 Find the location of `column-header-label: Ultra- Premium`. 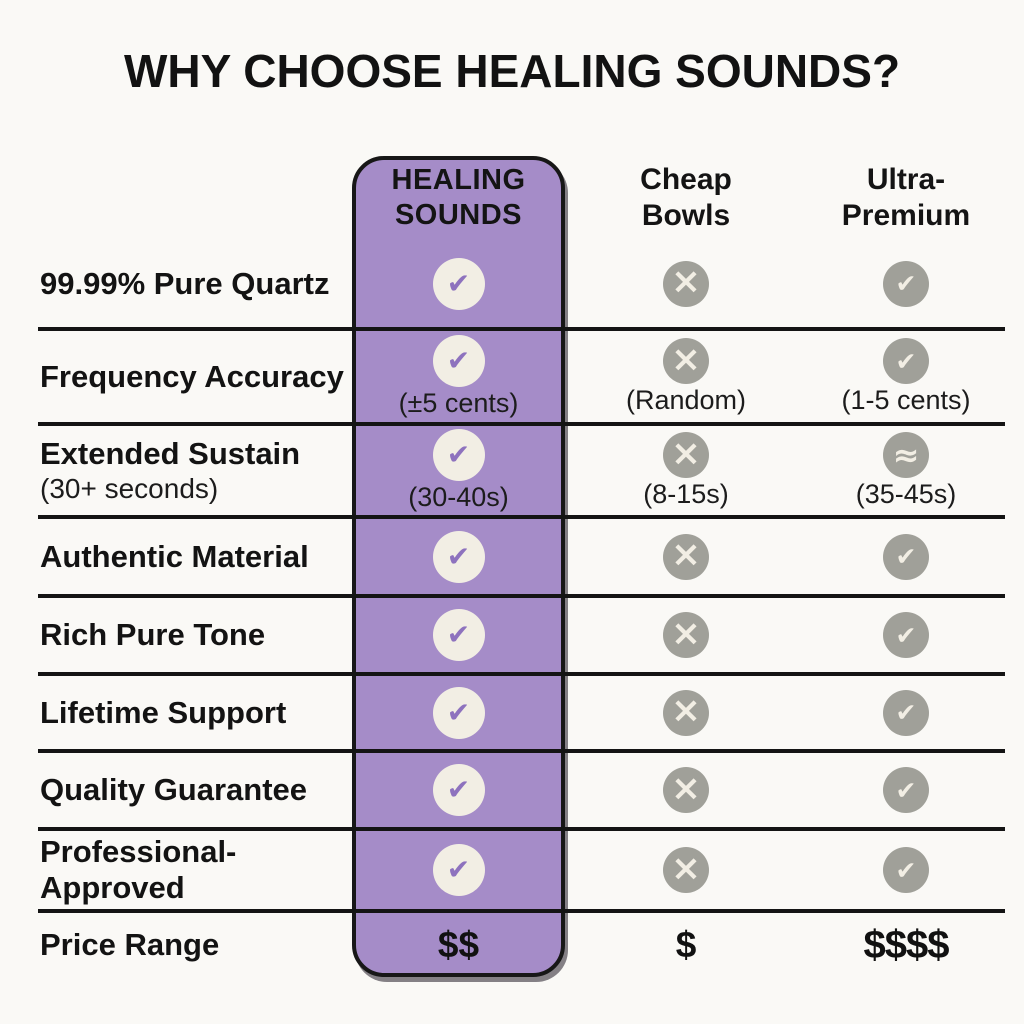

column-header-label: Ultra- Premium is located at coordinates (906, 197).